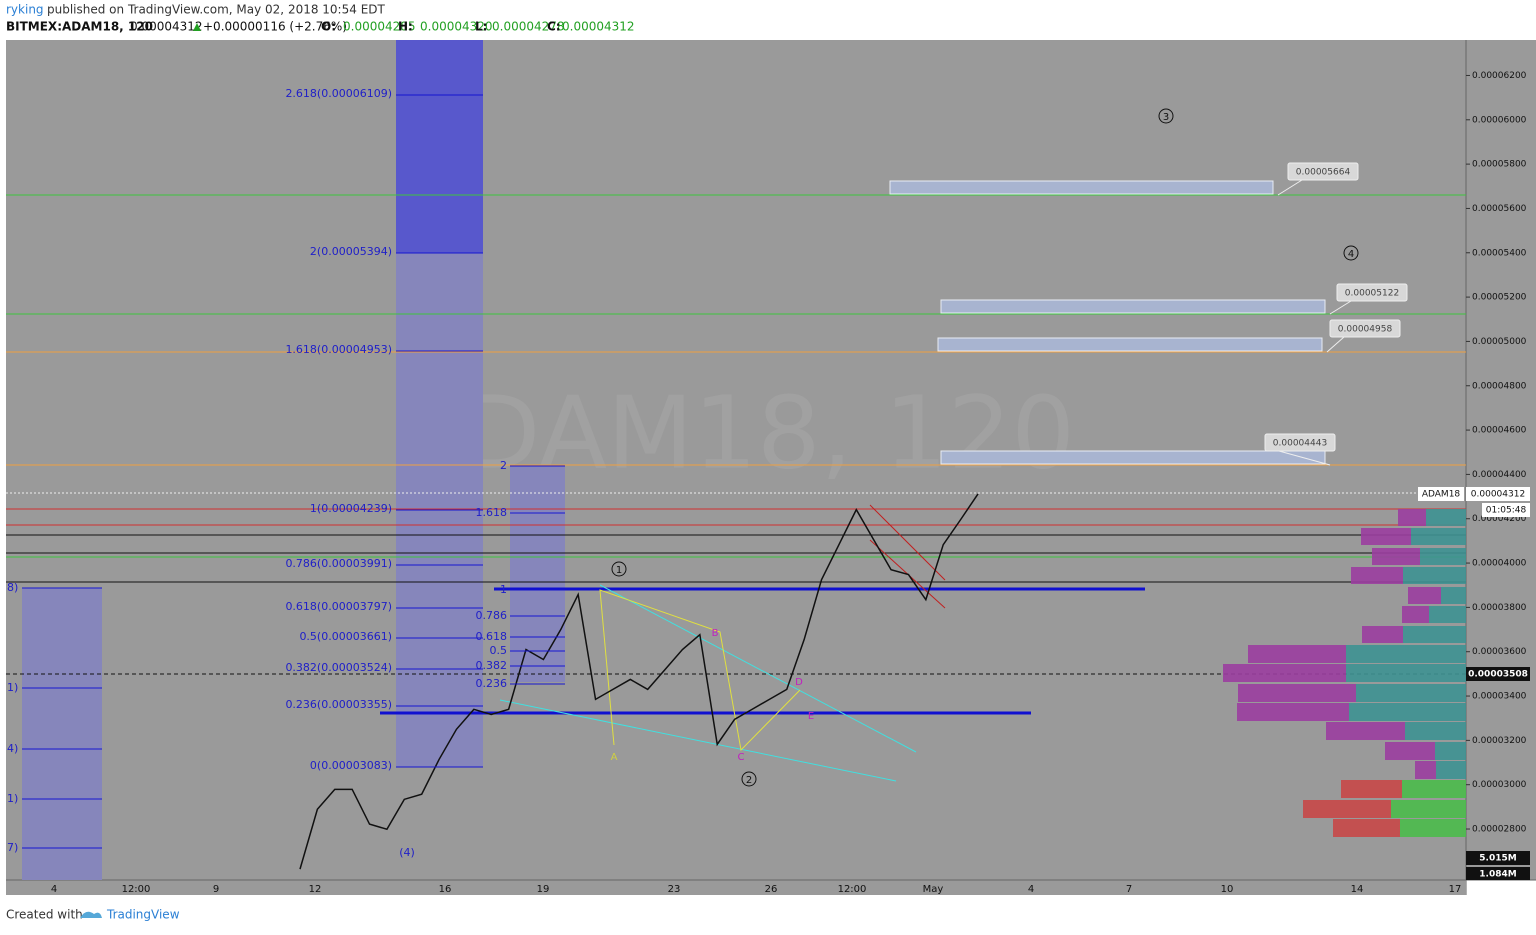 The height and width of the screenshot is (935, 1536). What do you see at coordinates (338, 667) in the screenshot?
I see `fib-label: 0.382(0.00003524)` at bounding box center [338, 667].